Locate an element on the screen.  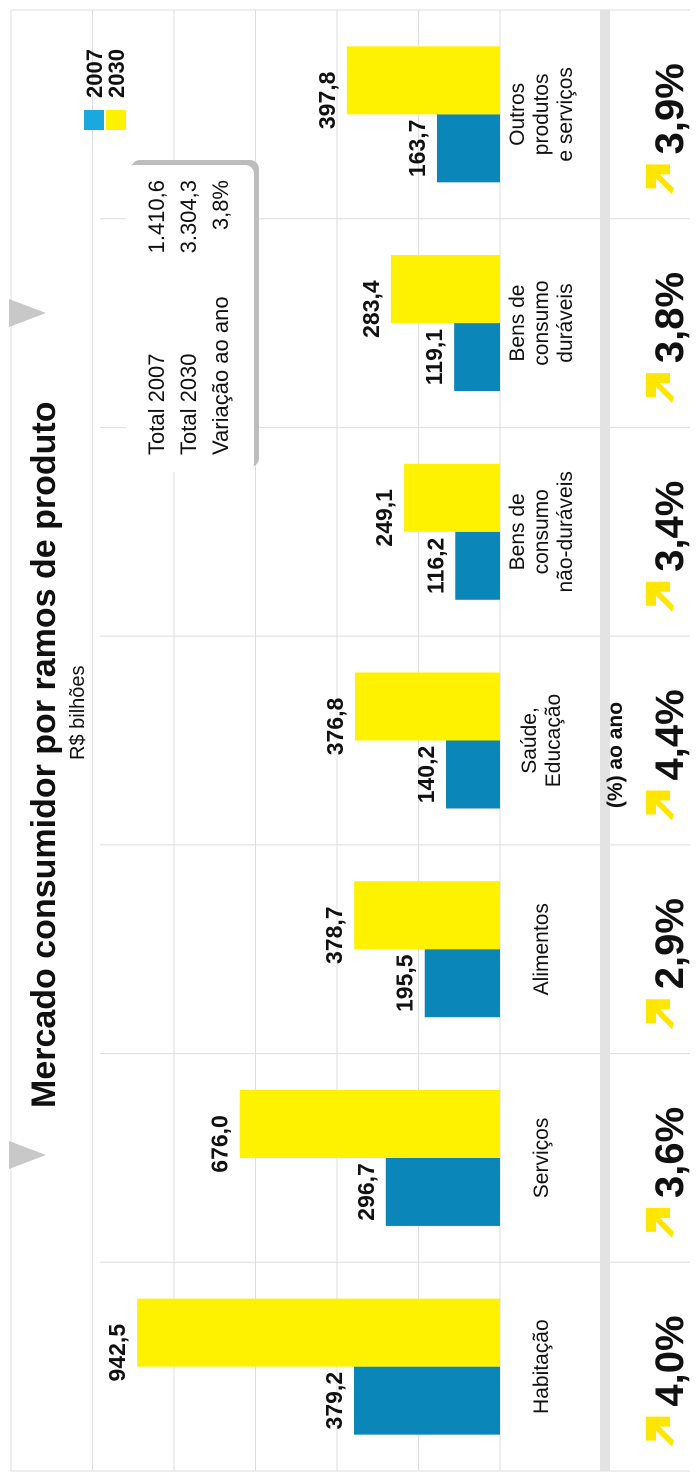
chart-legend: 2007 2030 is located at coordinates (105, 89).